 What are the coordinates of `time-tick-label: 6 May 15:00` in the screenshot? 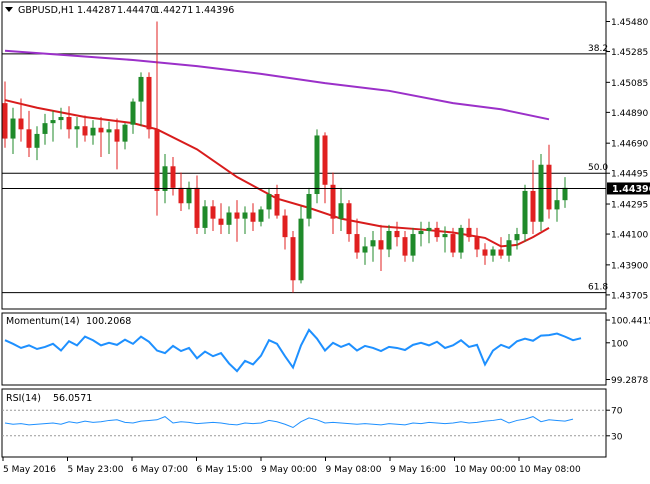 It's located at (225, 470).